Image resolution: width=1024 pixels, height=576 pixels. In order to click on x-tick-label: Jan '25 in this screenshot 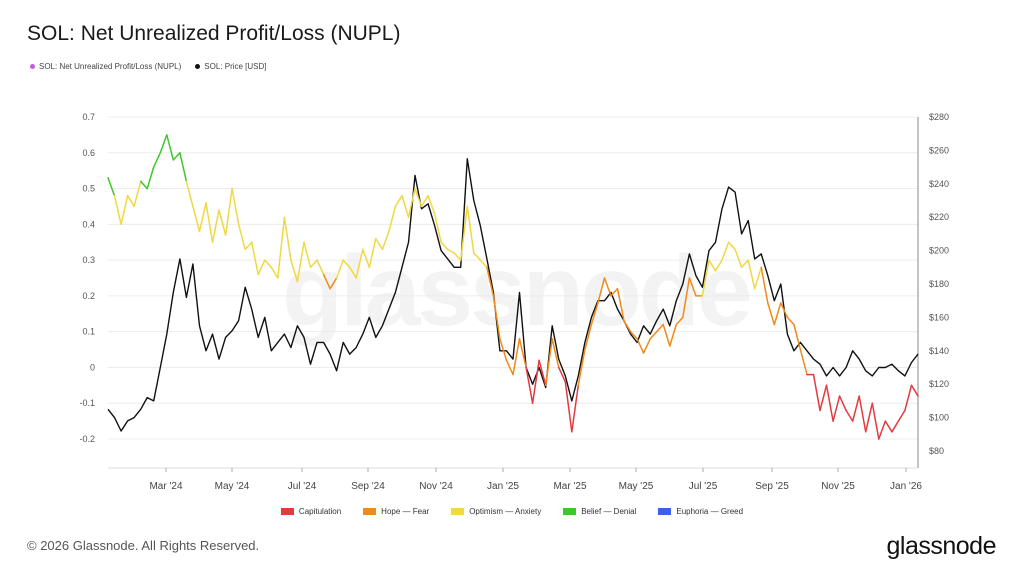, I will do `click(503, 486)`.